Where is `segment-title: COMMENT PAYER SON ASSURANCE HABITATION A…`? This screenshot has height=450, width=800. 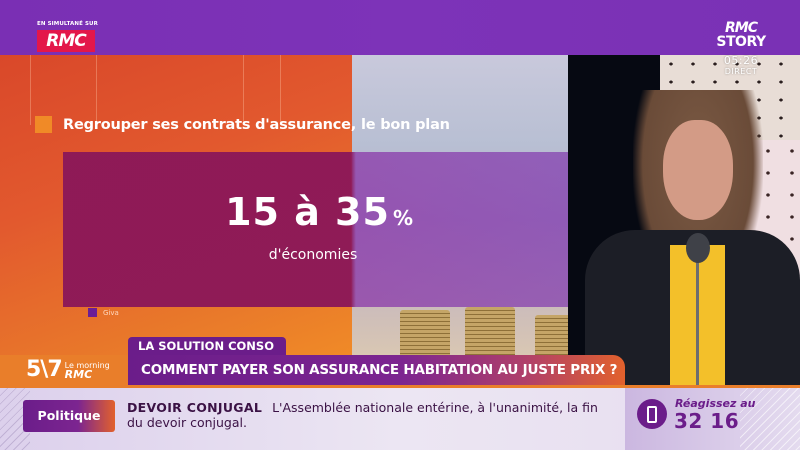
segment-title: COMMENT PAYER SON ASSURANCE HABITATION A… is located at coordinates (376, 370).